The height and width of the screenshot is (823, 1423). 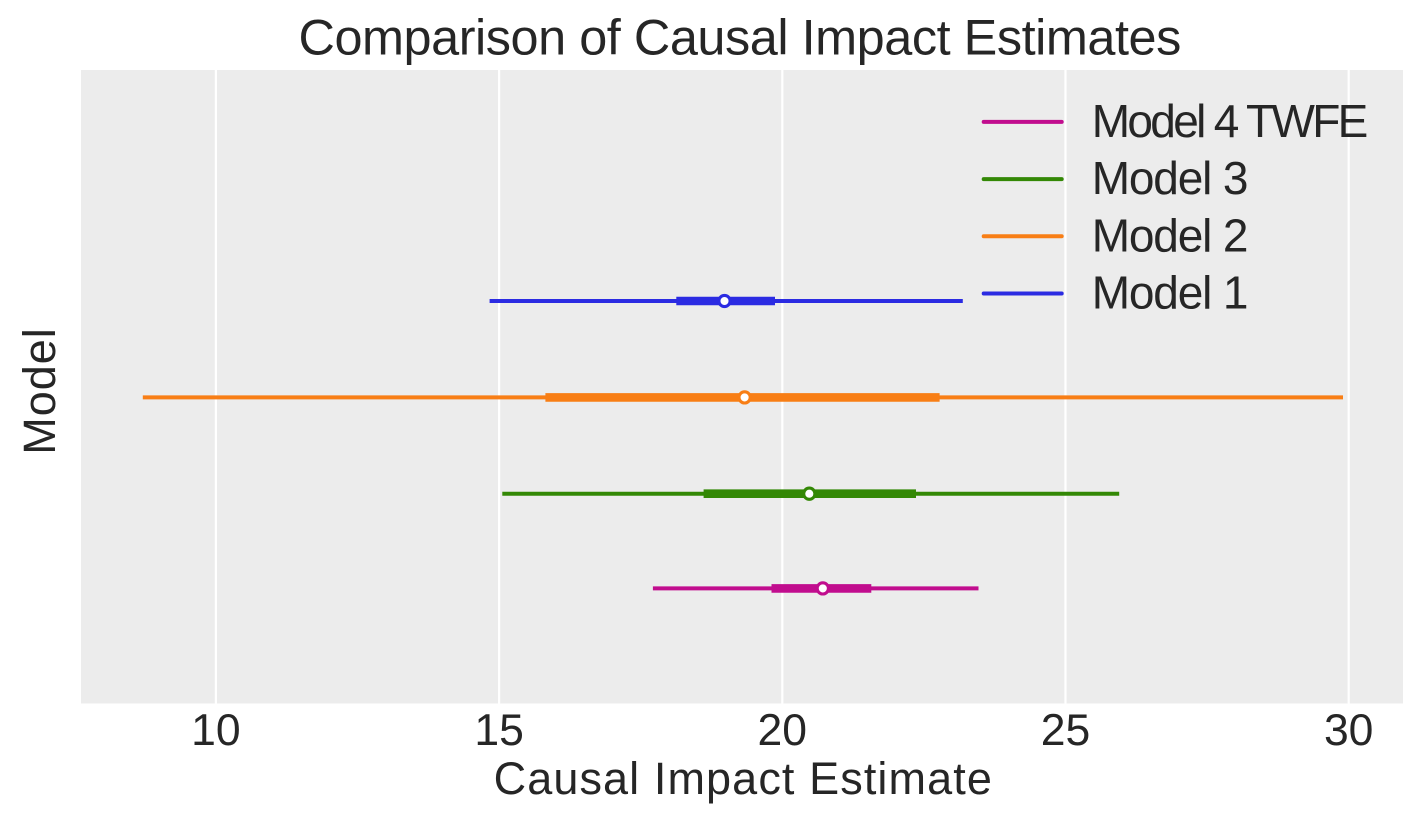 I want to click on svg-text: 15, so click(x=499, y=730).